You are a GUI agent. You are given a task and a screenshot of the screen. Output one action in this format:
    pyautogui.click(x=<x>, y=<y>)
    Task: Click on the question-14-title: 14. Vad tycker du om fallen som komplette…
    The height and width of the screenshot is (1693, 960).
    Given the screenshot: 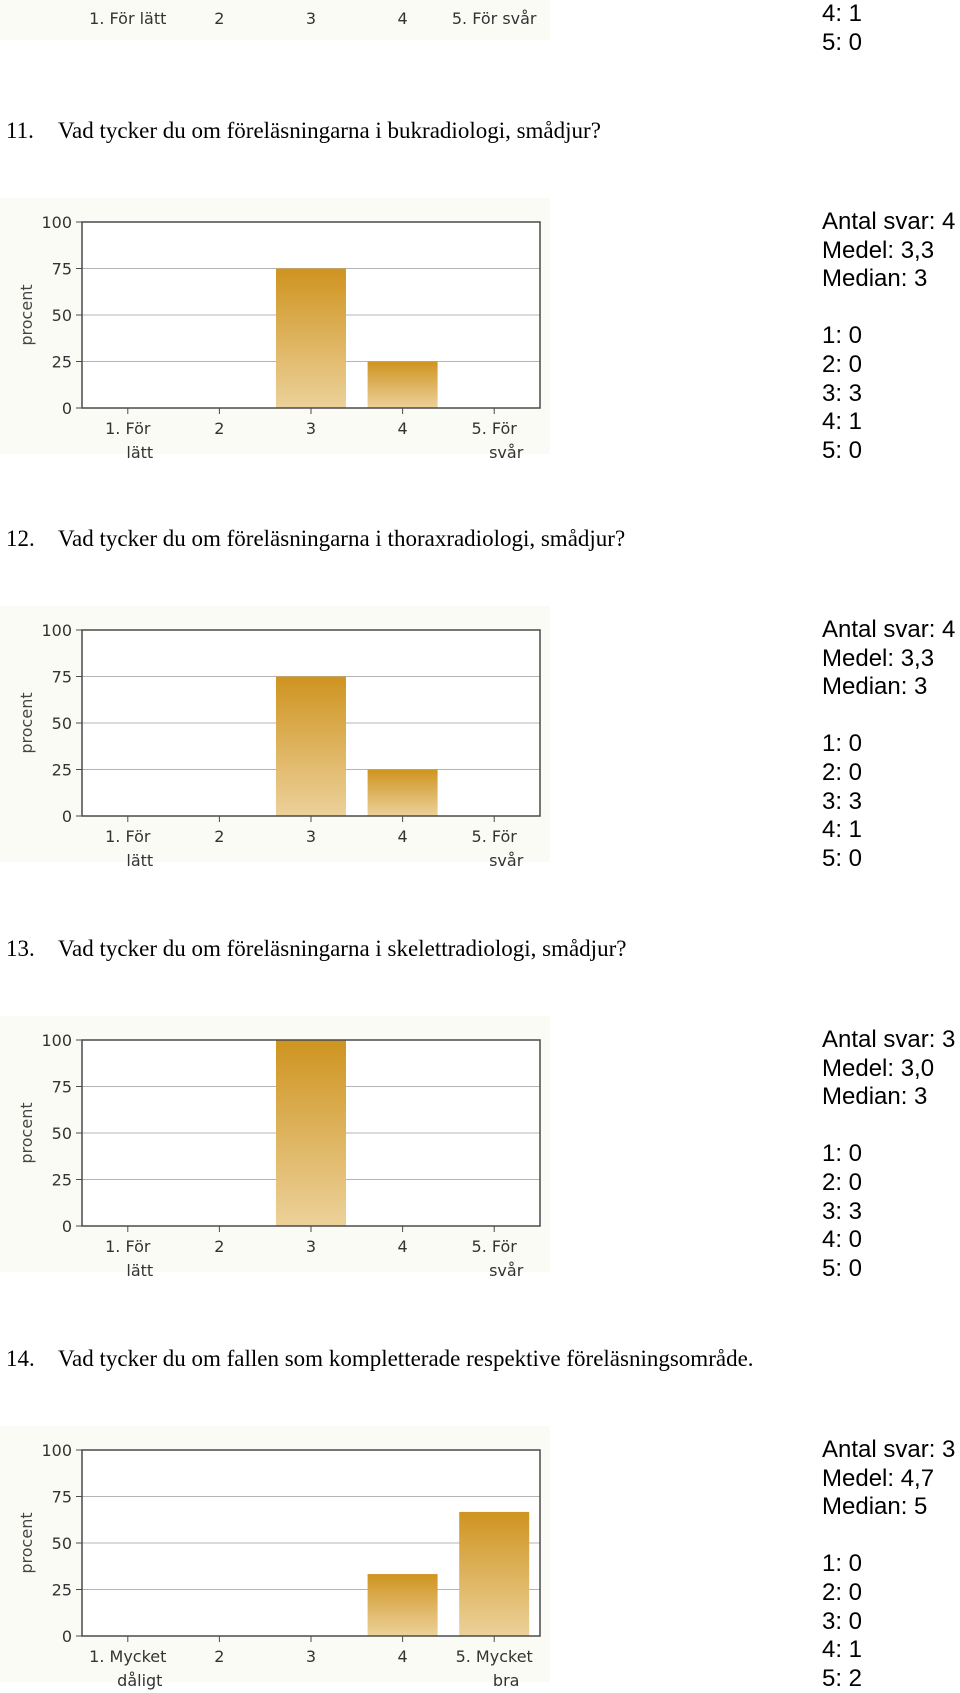 What is the action you would take?
    pyautogui.click(x=380, y=1359)
    